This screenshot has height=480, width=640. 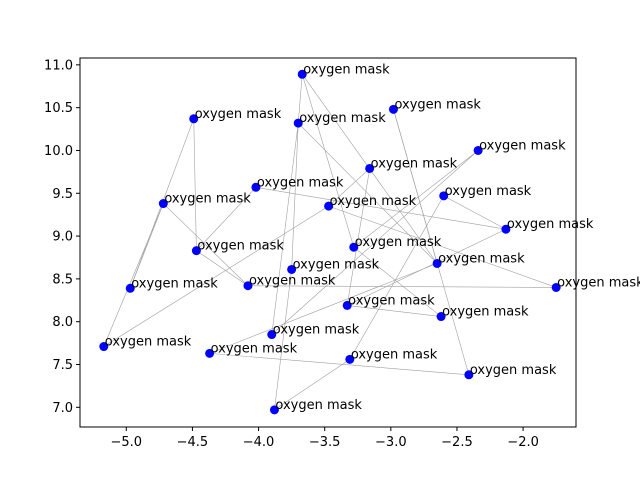 I want to click on x-tick-label: −3.0, so click(x=391, y=442).